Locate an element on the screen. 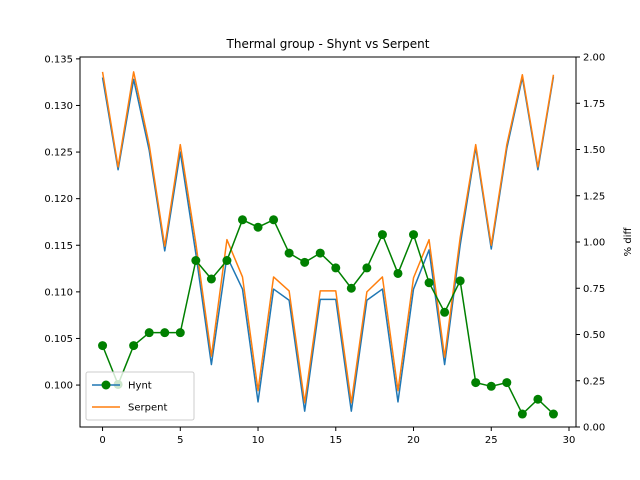  y2-tick-label: 0.75 is located at coordinates (594, 289).